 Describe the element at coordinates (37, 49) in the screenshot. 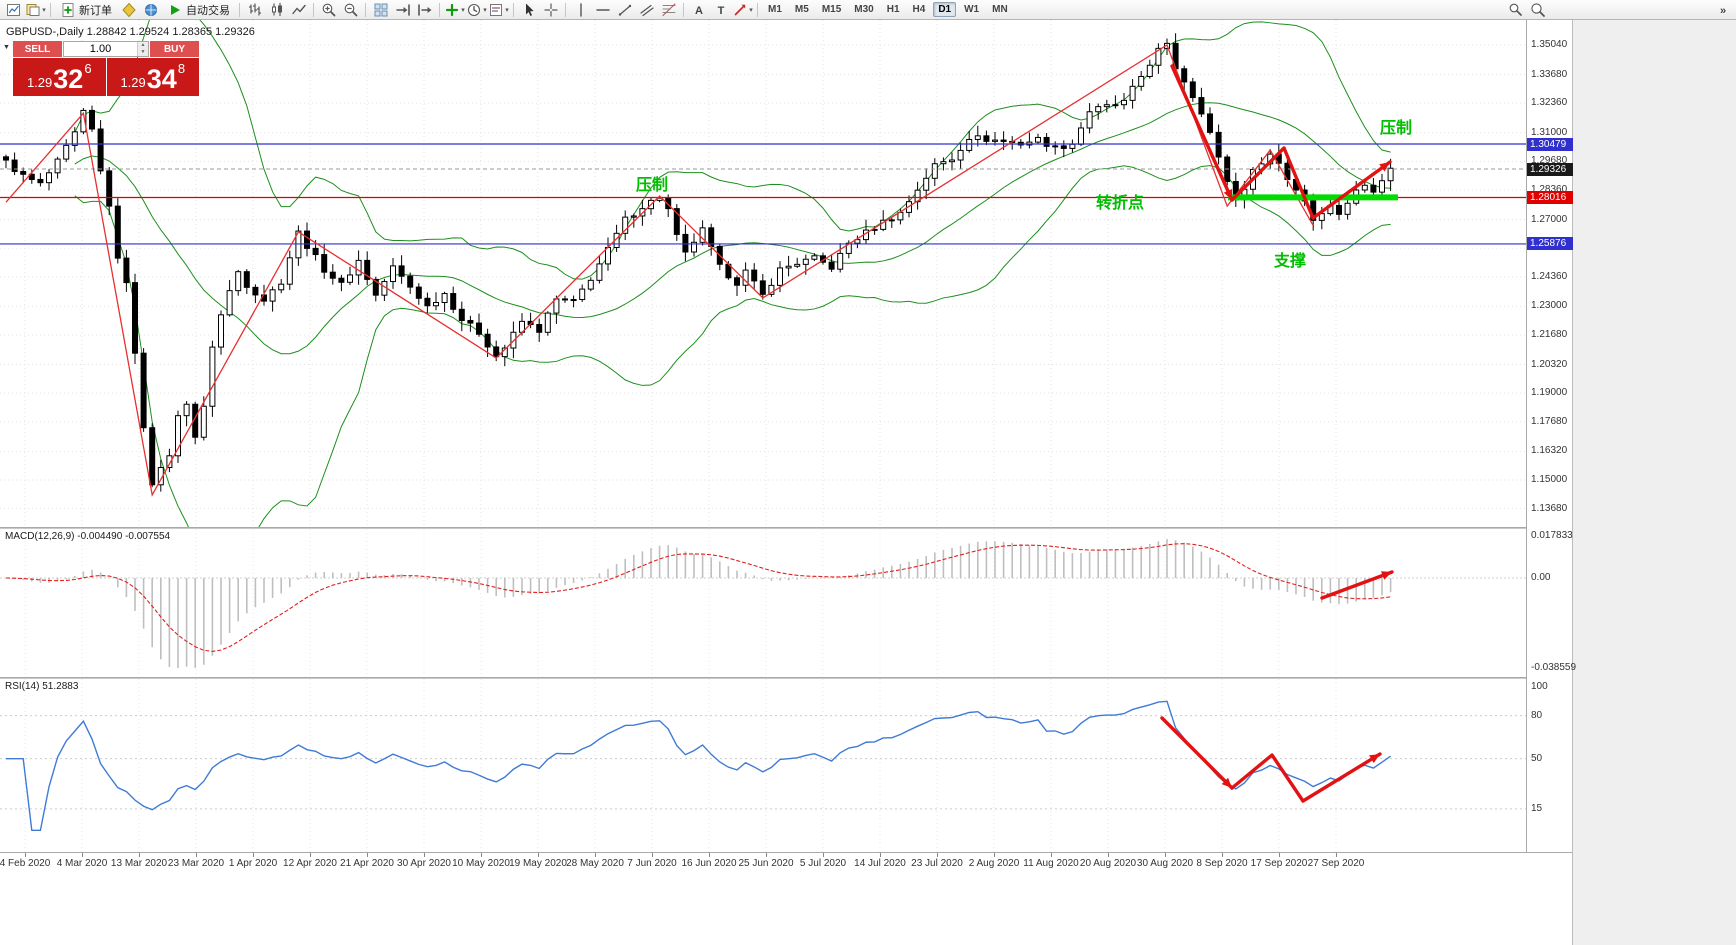

I see `sell-button: SELL` at that location.